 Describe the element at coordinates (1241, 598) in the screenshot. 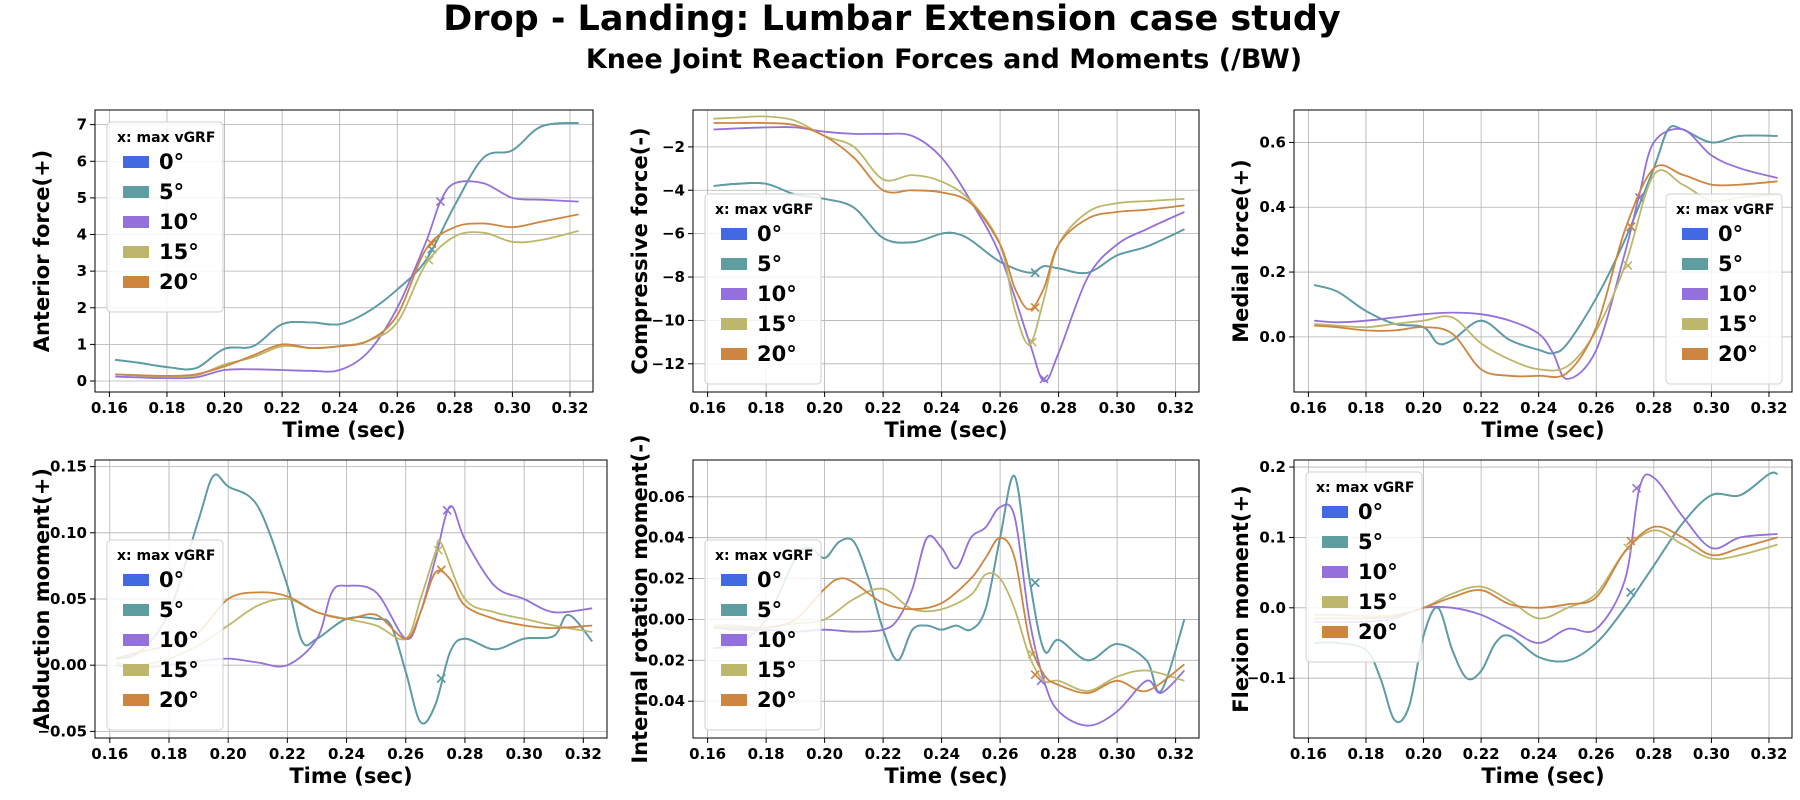

I see `y-axis-label: Flexion moment(+)` at that location.